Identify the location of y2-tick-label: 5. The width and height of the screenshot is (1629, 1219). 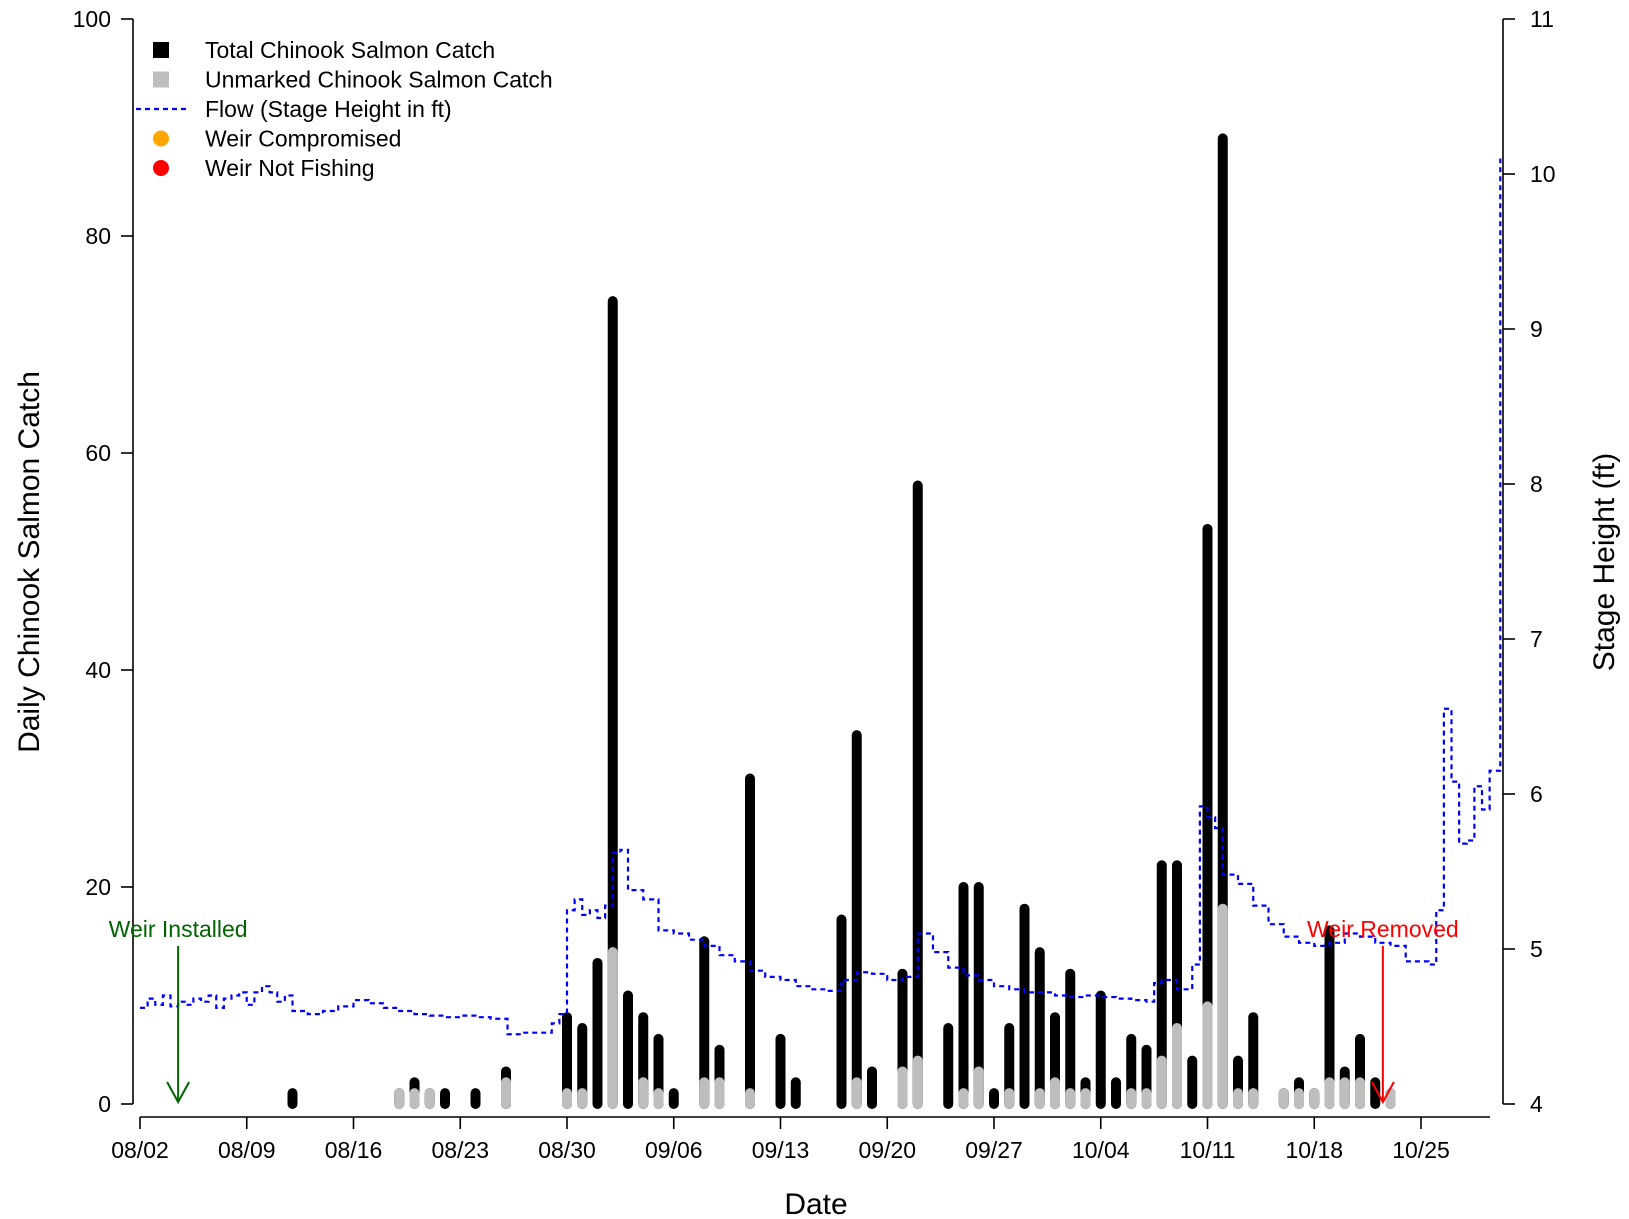
(1536, 949).